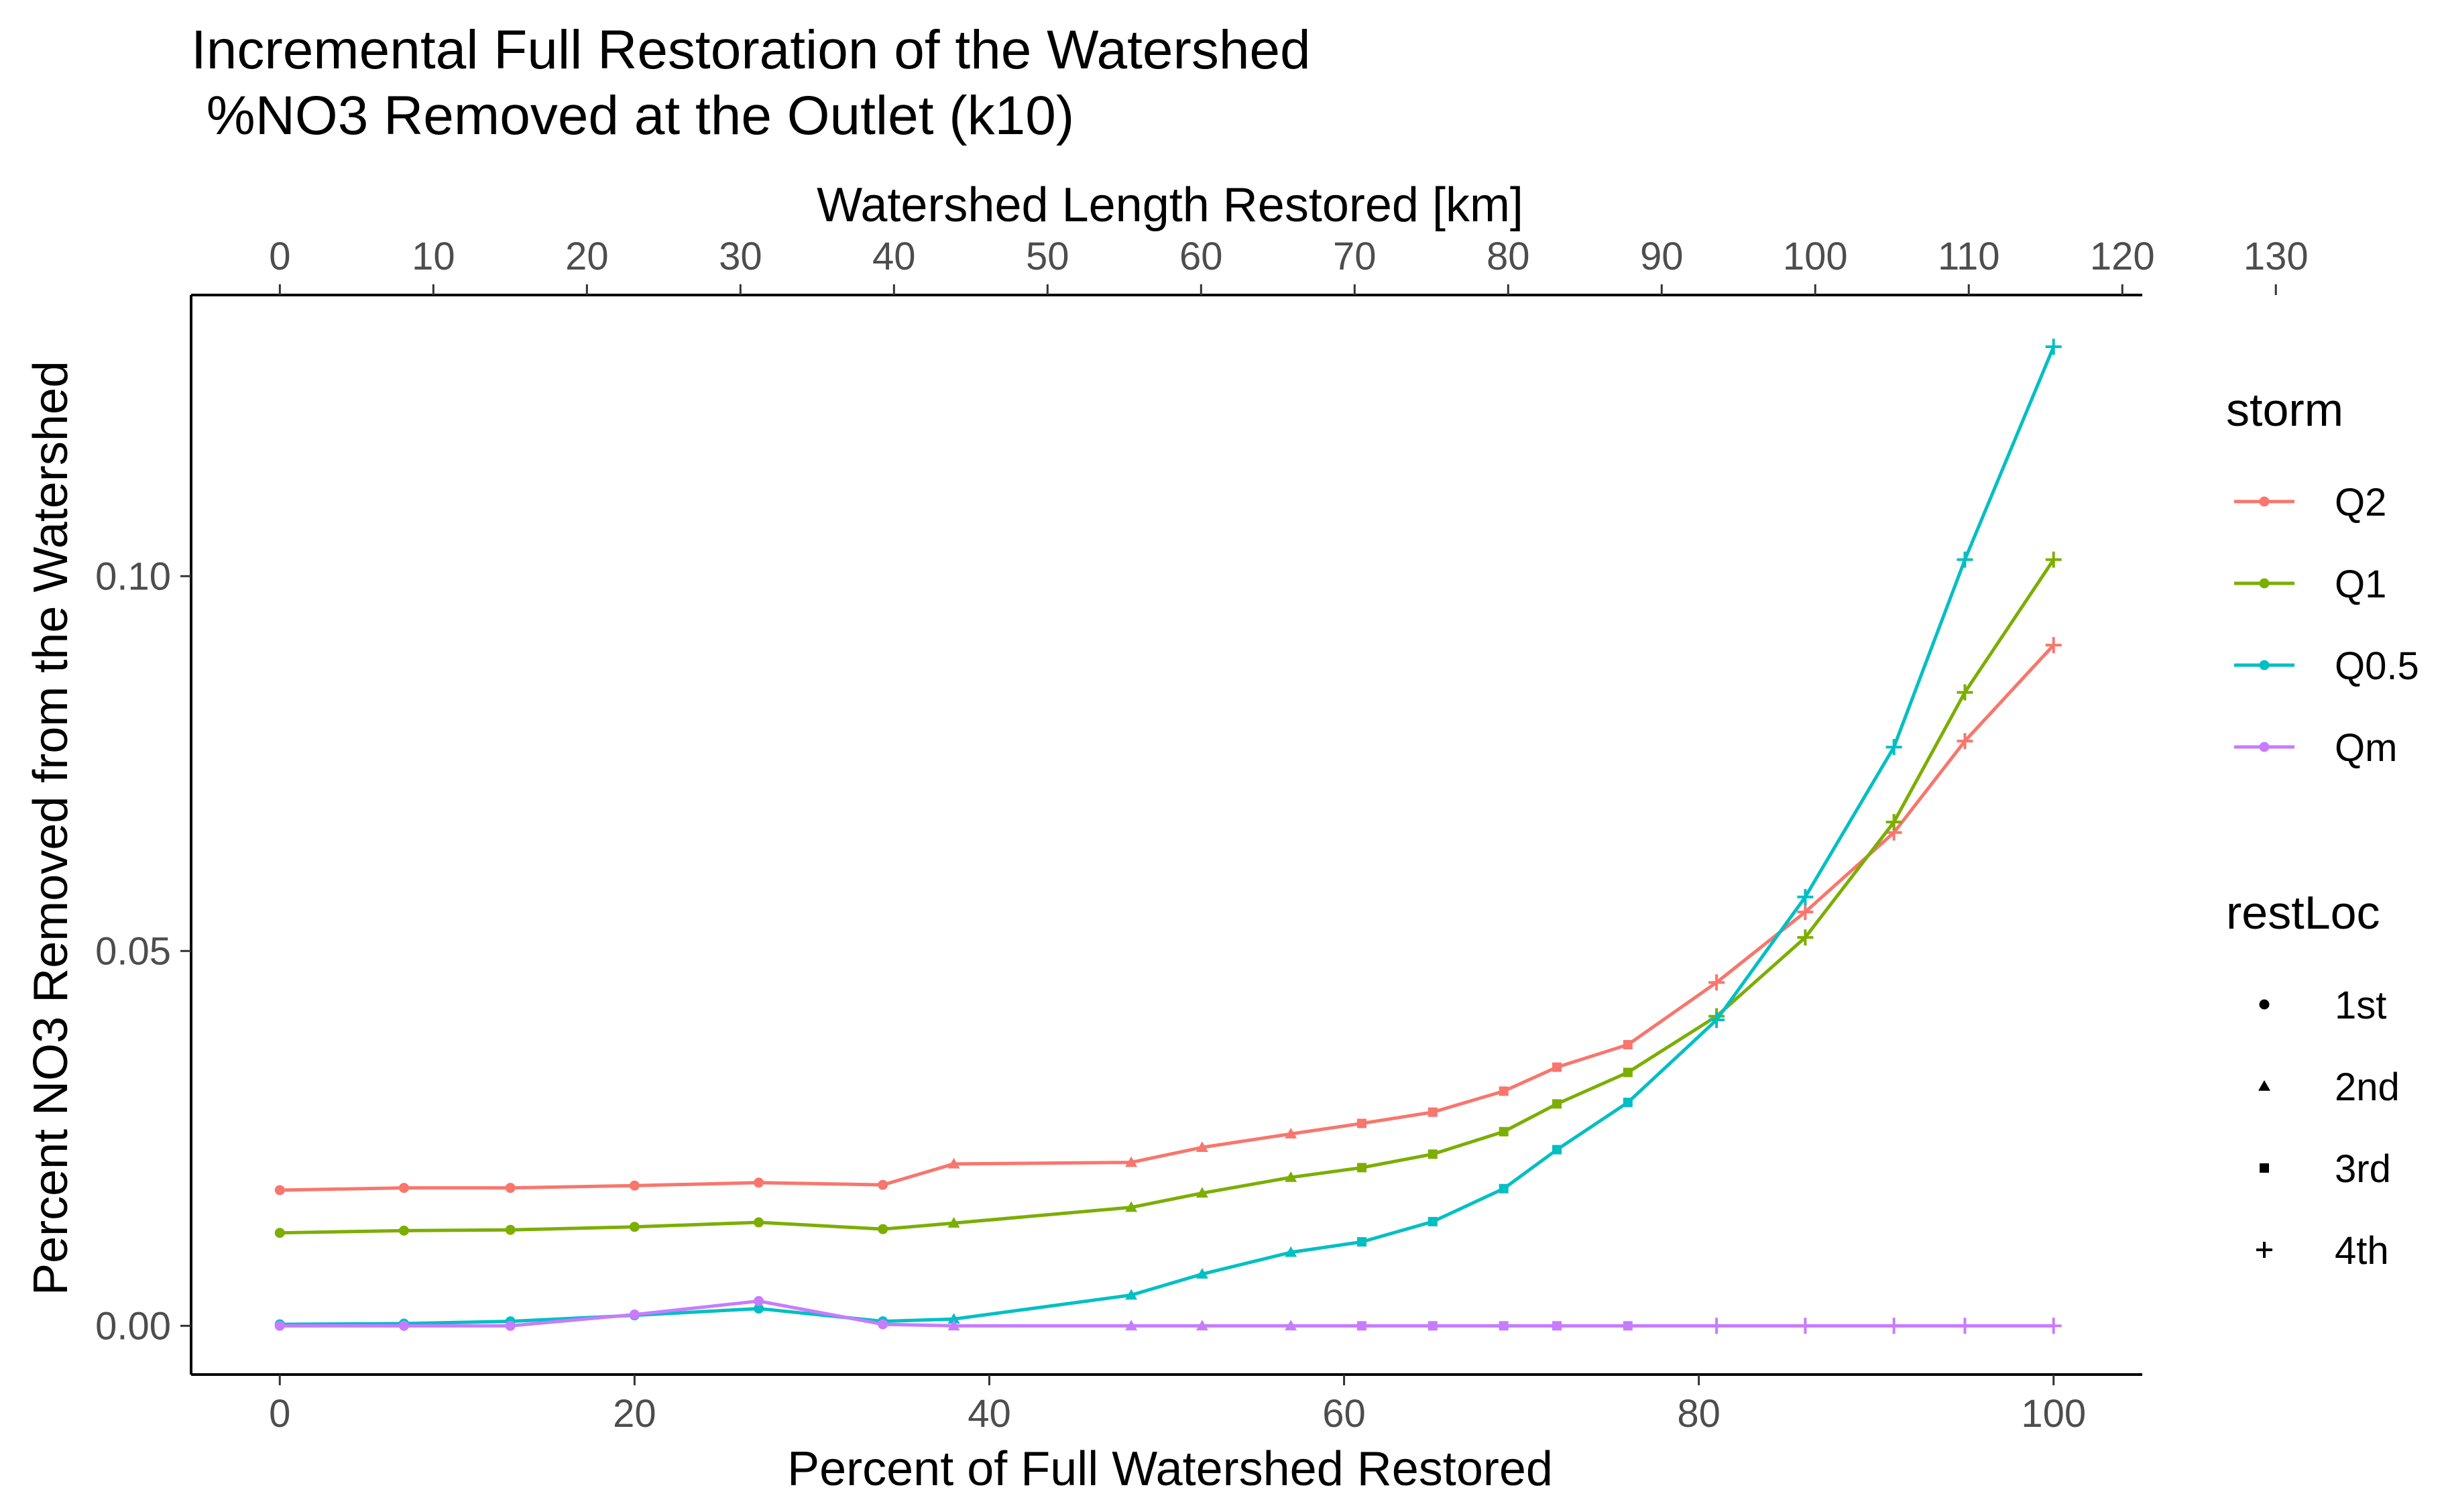  What do you see at coordinates (2264, 747) in the screenshot?
I see `legend-key-point-qm` at bounding box center [2264, 747].